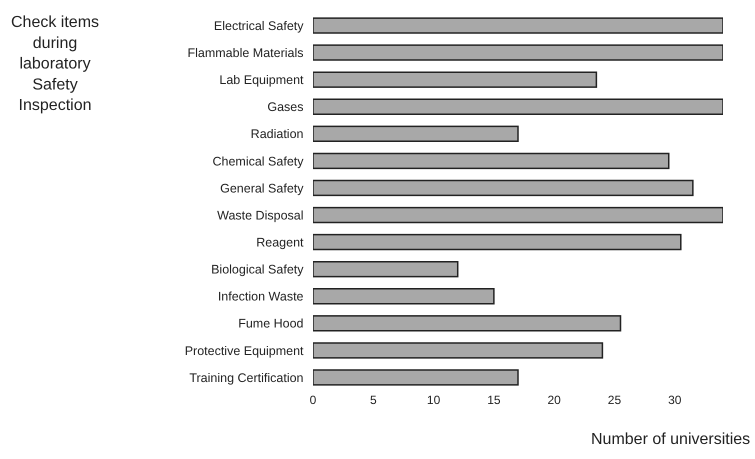 The height and width of the screenshot is (459, 755). Describe the element at coordinates (244, 351) in the screenshot. I see `y-tick-label: Protective Equipment` at that location.